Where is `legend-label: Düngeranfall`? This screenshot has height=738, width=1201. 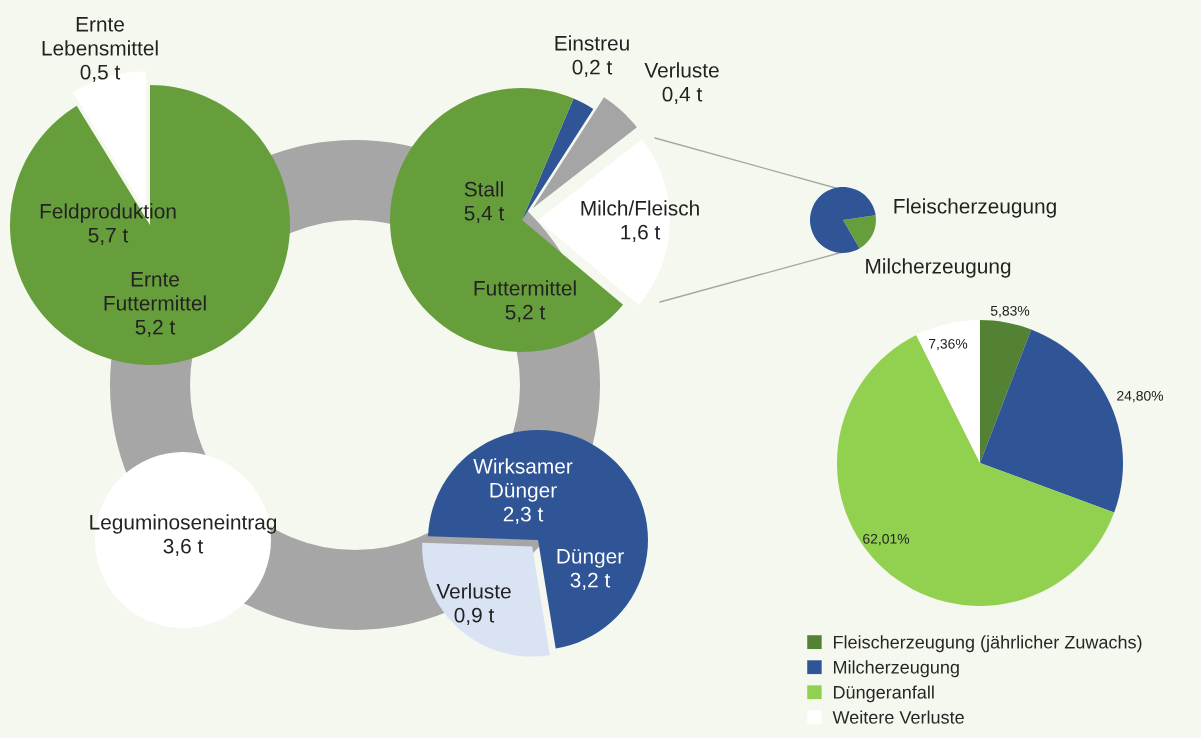 legend-label: Düngeranfall is located at coordinates (883, 694).